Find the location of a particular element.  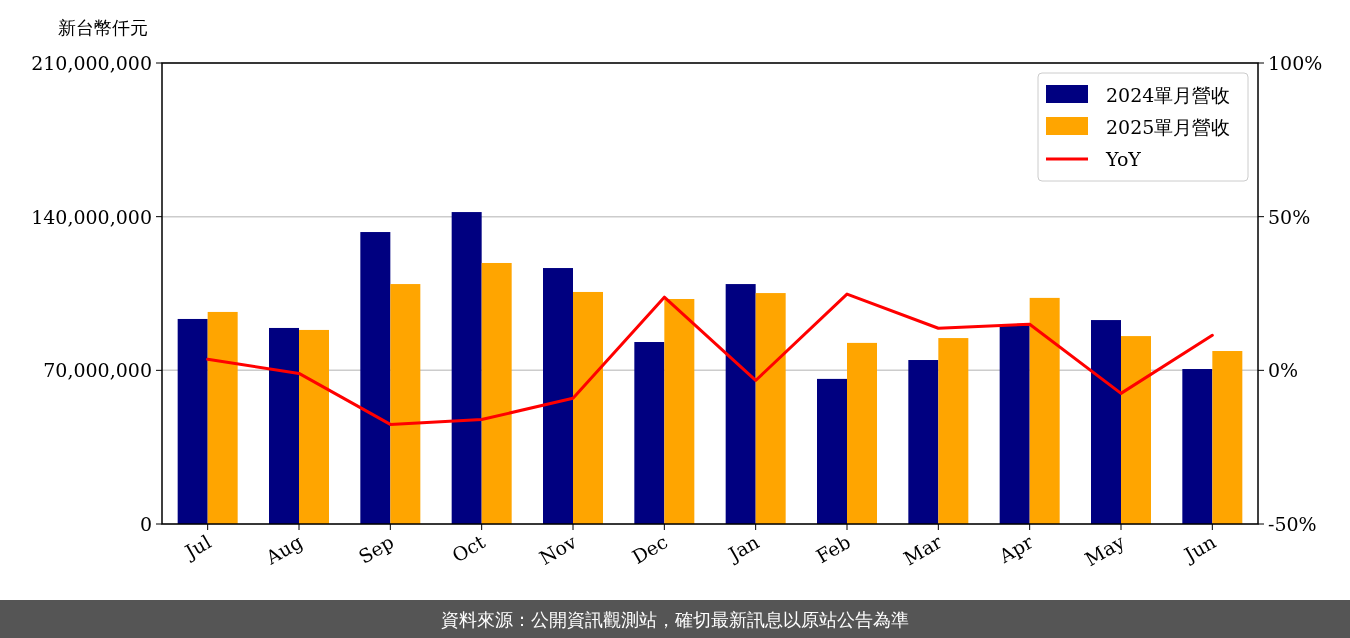

y-tick-label: 0 is located at coordinates (145, 524).